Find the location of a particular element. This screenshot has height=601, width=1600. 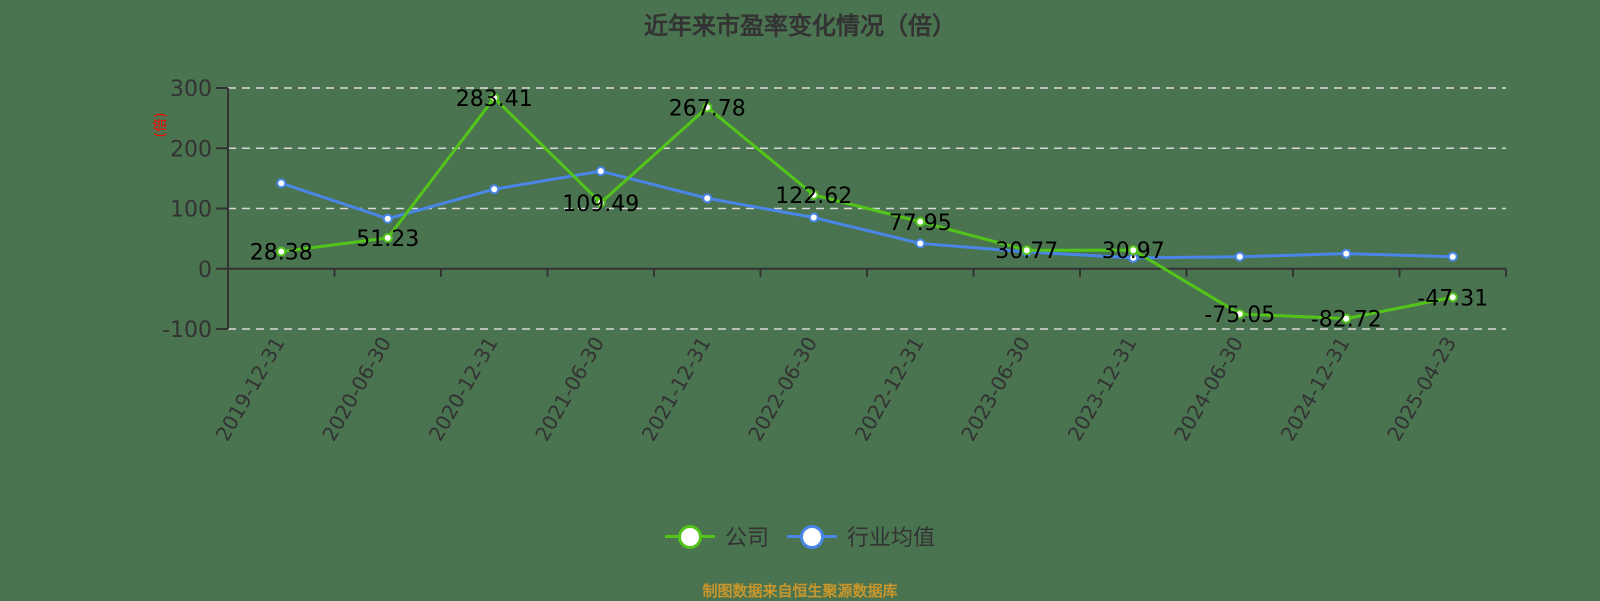

data-label: -82.72 is located at coordinates (1346, 320).